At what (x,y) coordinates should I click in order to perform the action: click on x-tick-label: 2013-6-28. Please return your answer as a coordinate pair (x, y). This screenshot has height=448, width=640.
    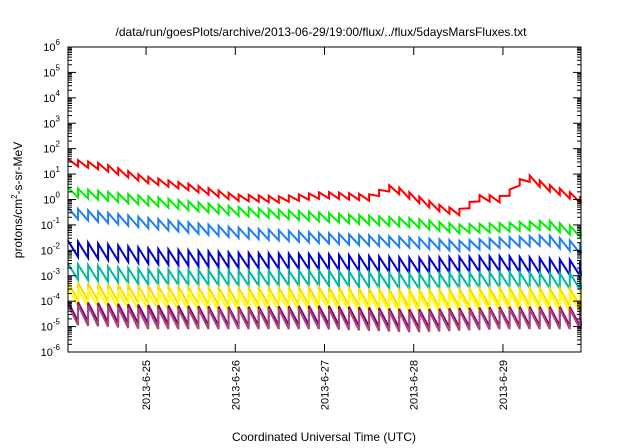
    Looking at the image, I should click on (415, 385).